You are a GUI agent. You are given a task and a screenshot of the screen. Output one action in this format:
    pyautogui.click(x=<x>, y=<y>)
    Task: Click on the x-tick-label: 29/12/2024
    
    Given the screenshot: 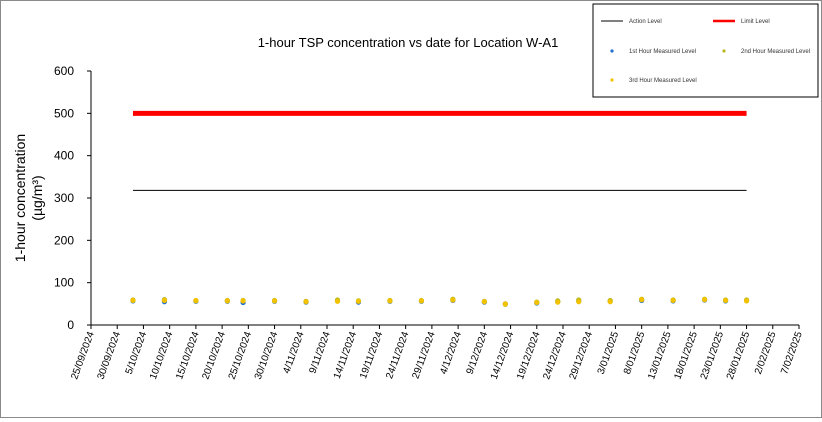 What is the action you would take?
    pyautogui.click(x=582, y=355)
    